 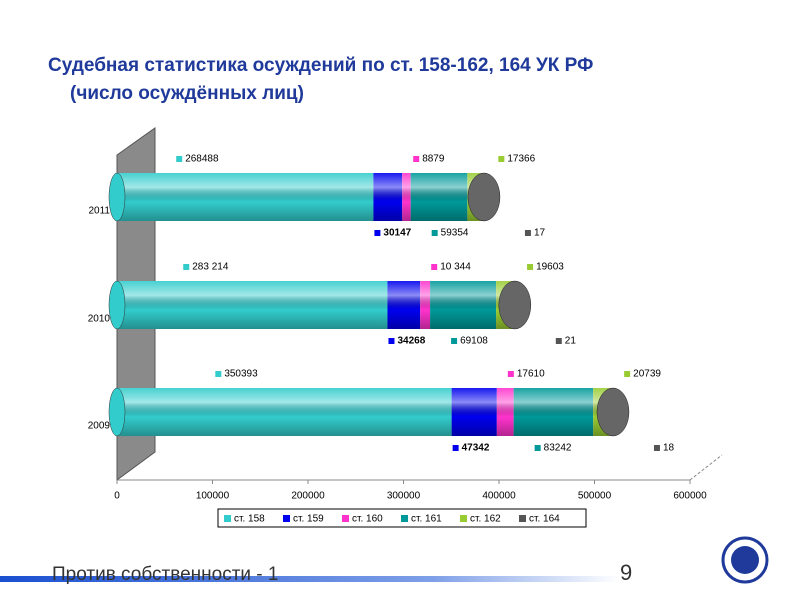 I want to click on data-label: 18, so click(x=669, y=448).